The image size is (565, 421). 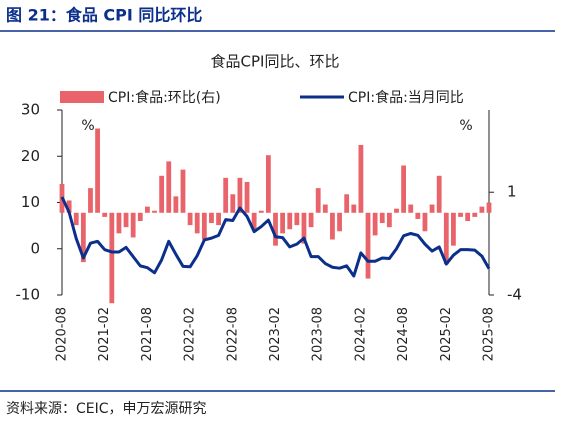 What do you see at coordinates (406, 97) in the screenshot?
I see `legend-label: CPI:食品:当月同比` at bounding box center [406, 97].